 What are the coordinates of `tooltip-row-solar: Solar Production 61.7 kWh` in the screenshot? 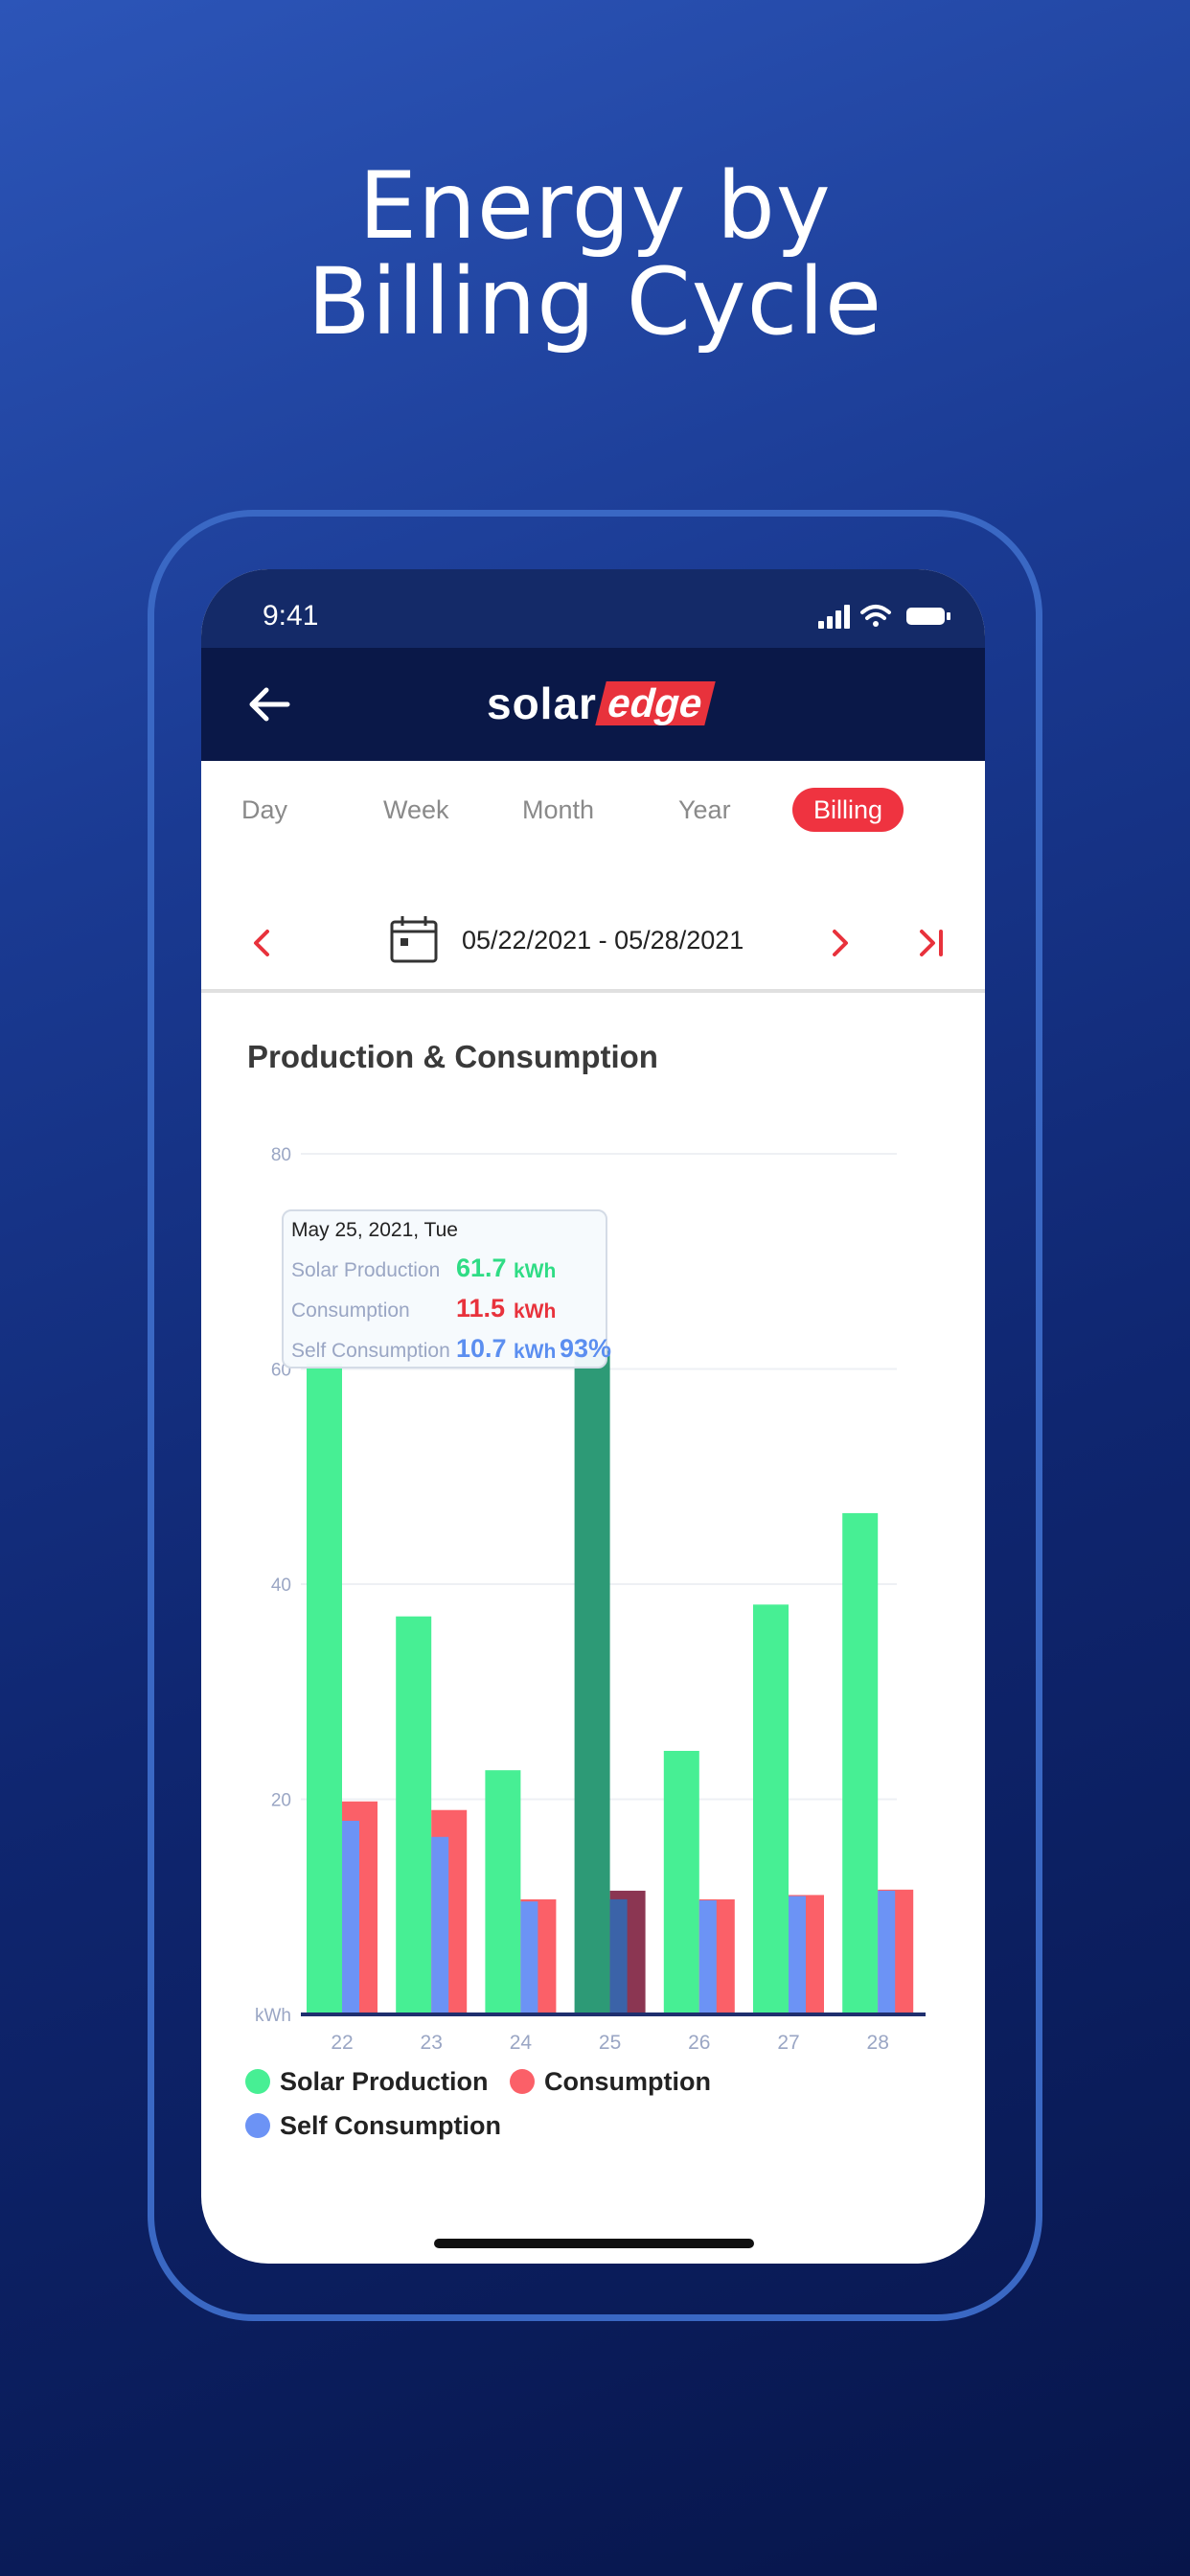 It's located at (449, 1270).